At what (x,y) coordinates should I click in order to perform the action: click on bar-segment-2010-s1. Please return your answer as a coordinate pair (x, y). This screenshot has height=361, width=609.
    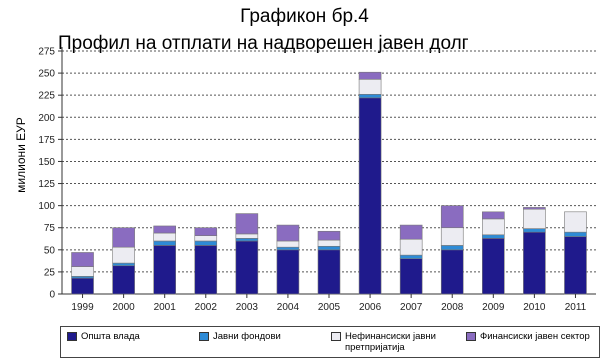
    Looking at the image, I should click on (534, 230).